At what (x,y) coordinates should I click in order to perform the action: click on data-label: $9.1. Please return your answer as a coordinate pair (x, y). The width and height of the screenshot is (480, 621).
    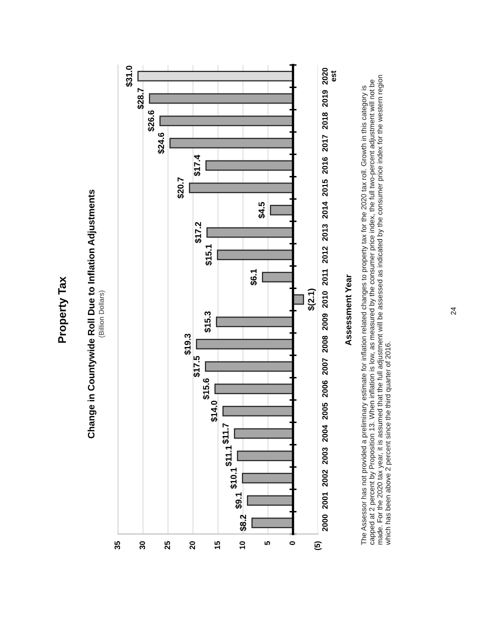
    Looking at the image, I should click on (238, 500).